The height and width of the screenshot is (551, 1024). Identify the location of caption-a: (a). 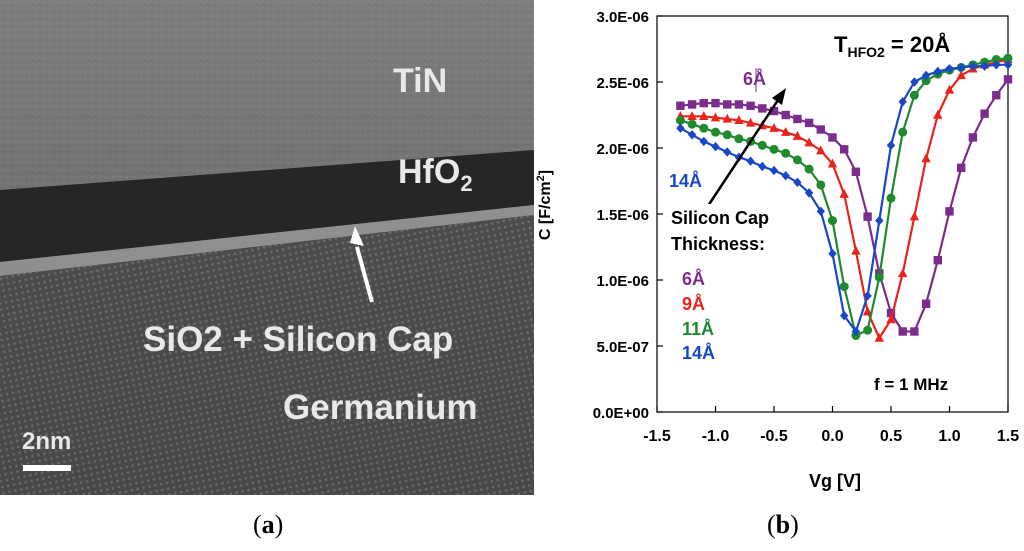
(268, 525).